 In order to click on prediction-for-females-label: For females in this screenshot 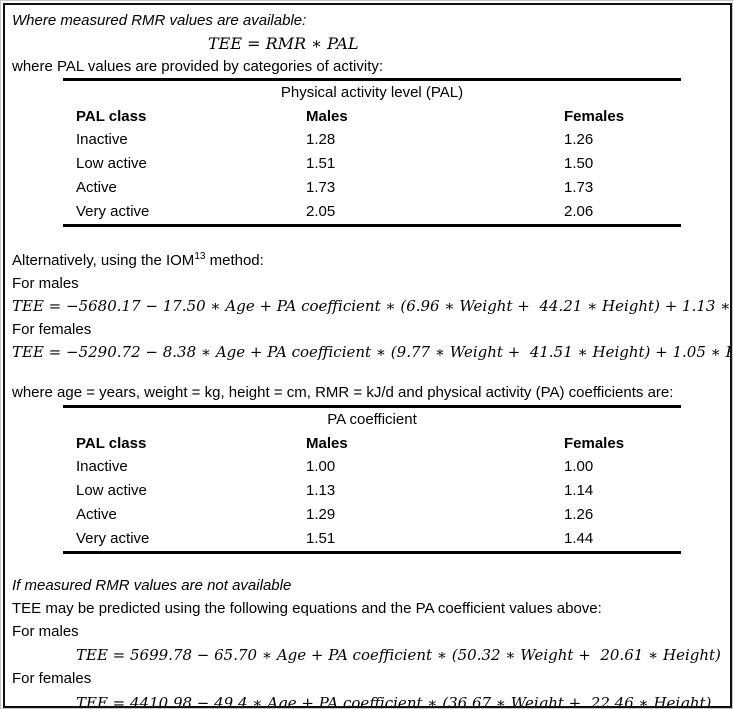, I will do `click(52, 678)`.